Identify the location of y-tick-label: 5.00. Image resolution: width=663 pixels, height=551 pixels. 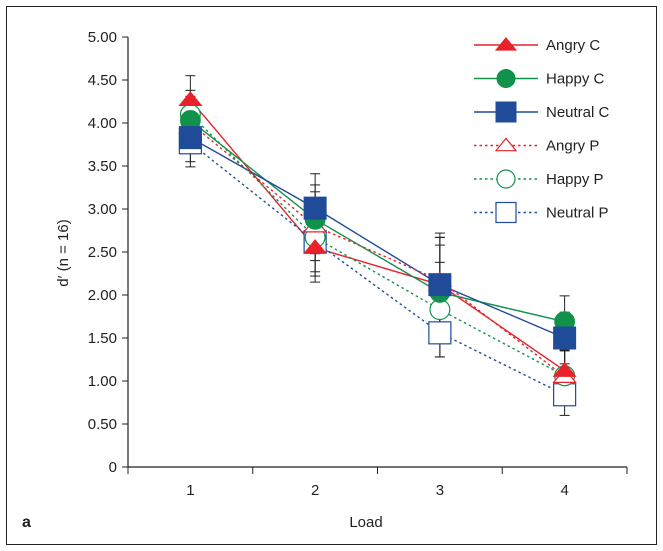
(102, 37).